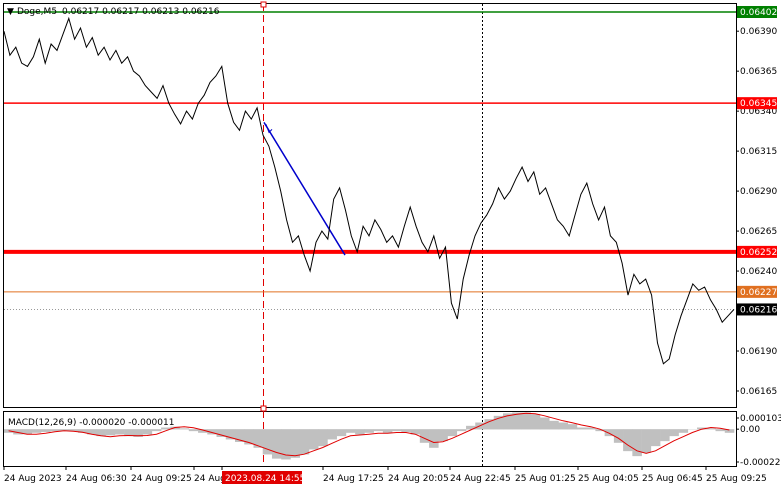 This screenshot has height=489, width=781. I want to click on time-tick-label: 24 Aug 22:45, so click(480, 479).